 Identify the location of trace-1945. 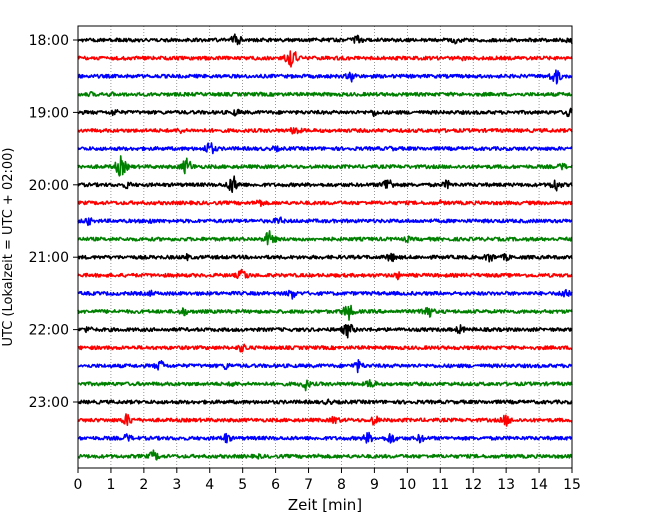
(325, 166).